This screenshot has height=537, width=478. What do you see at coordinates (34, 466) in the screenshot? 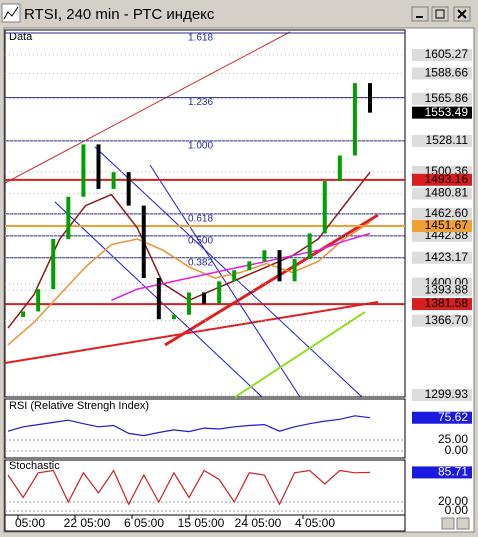
I see `panel-label: Stochastic` at bounding box center [34, 466].